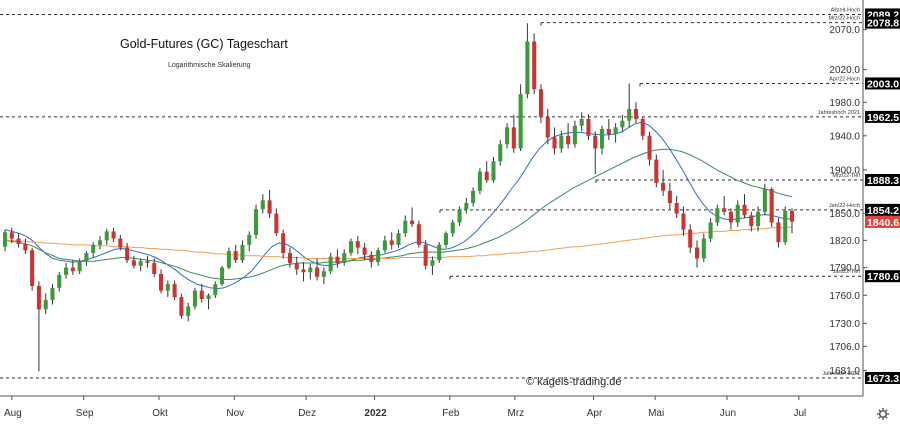 The height and width of the screenshot is (425, 900). I want to click on y-tick-label: 1760.0, so click(844, 296).